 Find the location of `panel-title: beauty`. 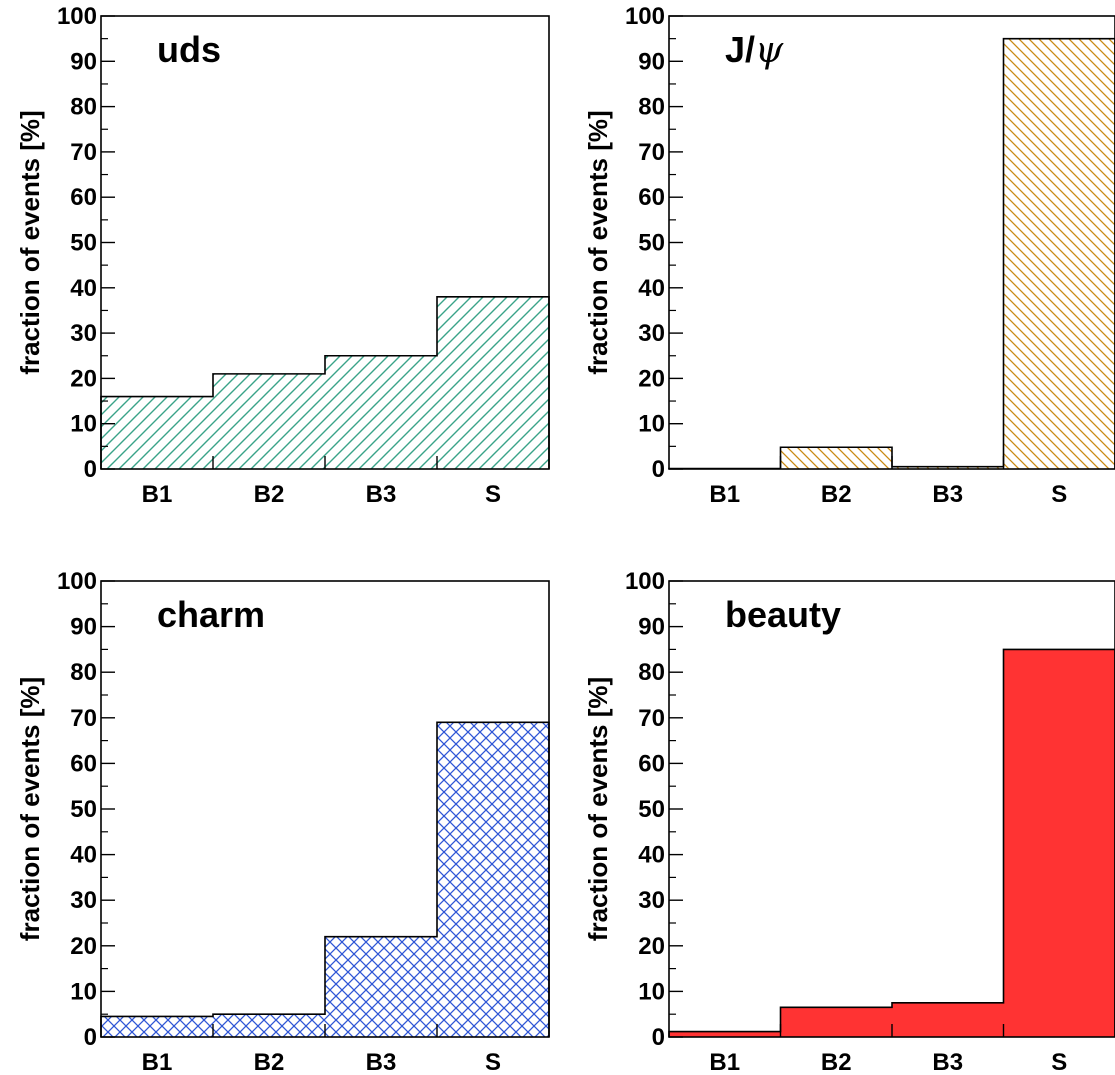

panel-title: beauty is located at coordinates (783, 614).